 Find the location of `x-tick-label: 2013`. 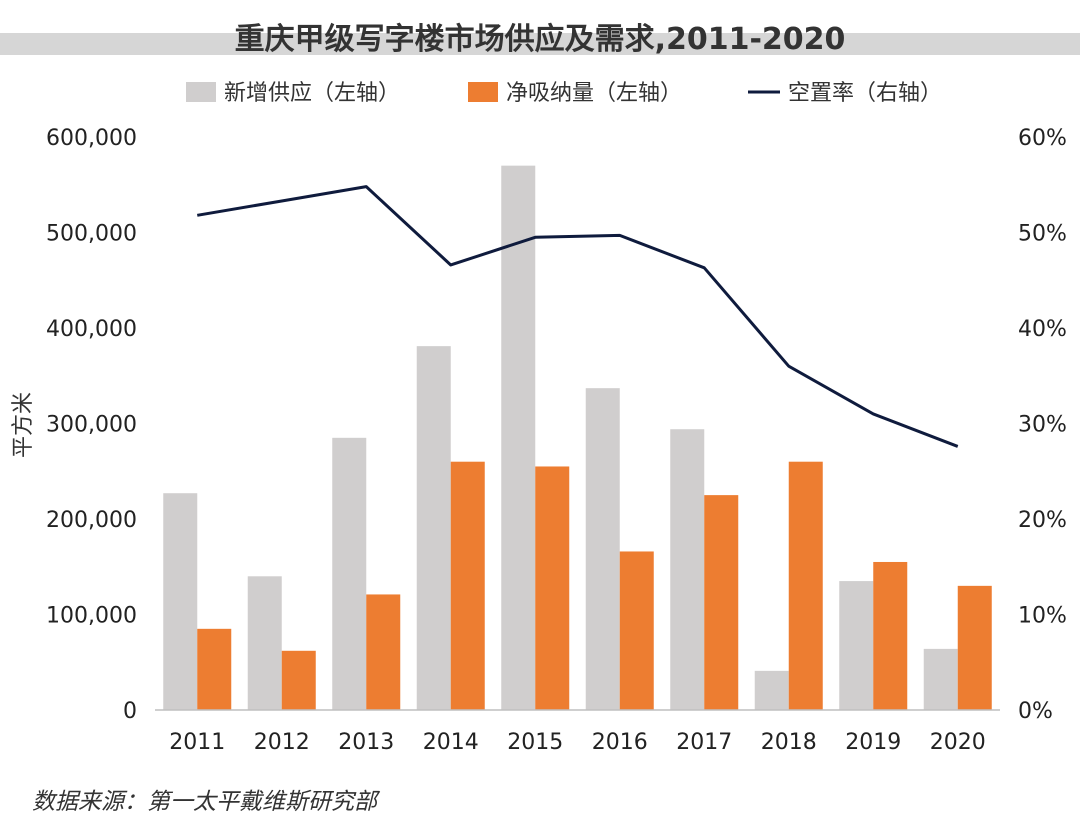

x-tick-label: 2013 is located at coordinates (366, 742).